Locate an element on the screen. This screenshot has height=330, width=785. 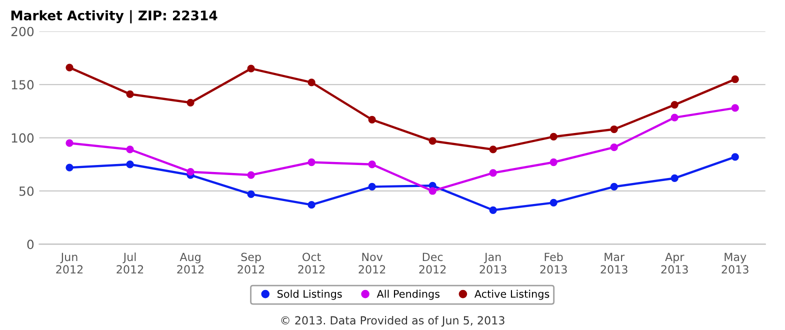
y-tick-label: 100 is located at coordinates (23, 138).